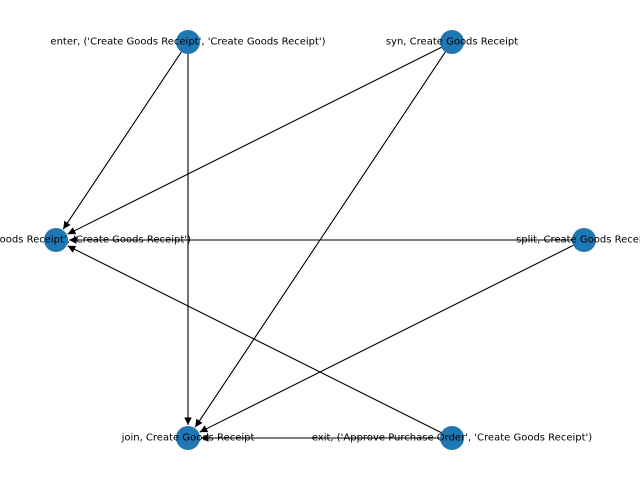 The height and width of the screenshot is (480, 640). I want to click on node-label-syn: syn, Create Goods Receipt, so click(452, 42).